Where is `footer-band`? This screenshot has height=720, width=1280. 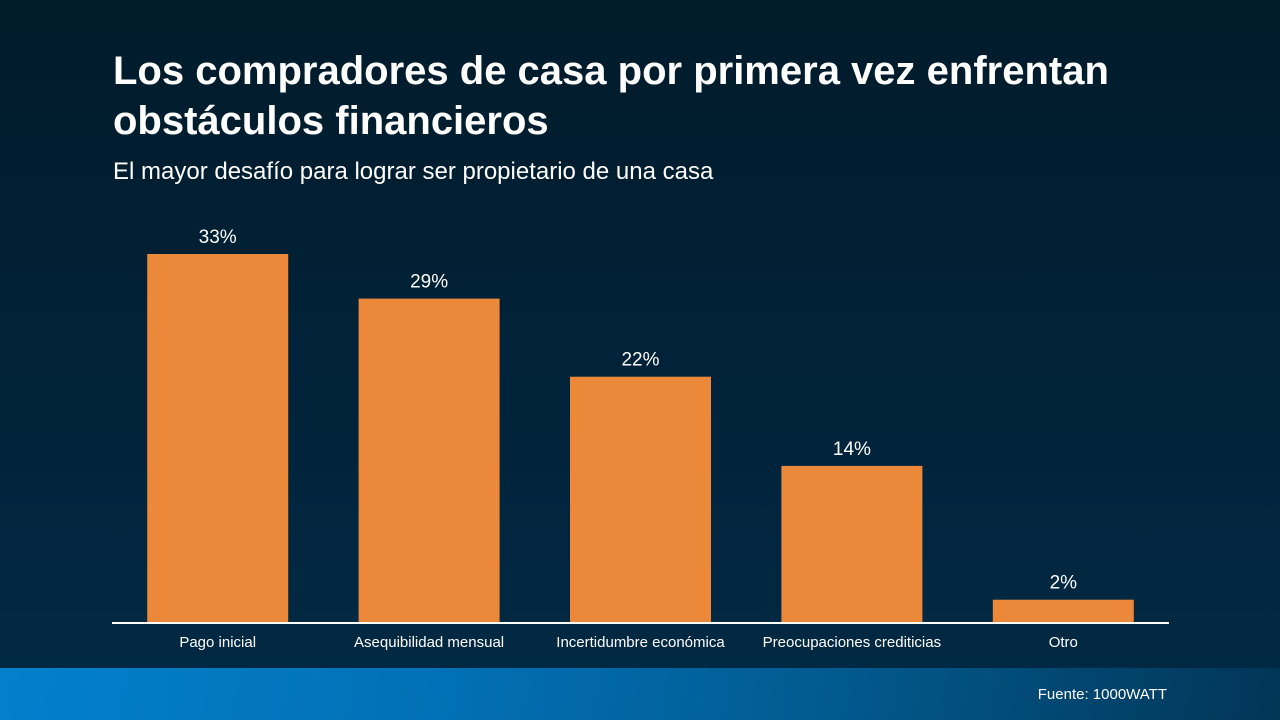 footer-band is located at coordinates (640, 694).